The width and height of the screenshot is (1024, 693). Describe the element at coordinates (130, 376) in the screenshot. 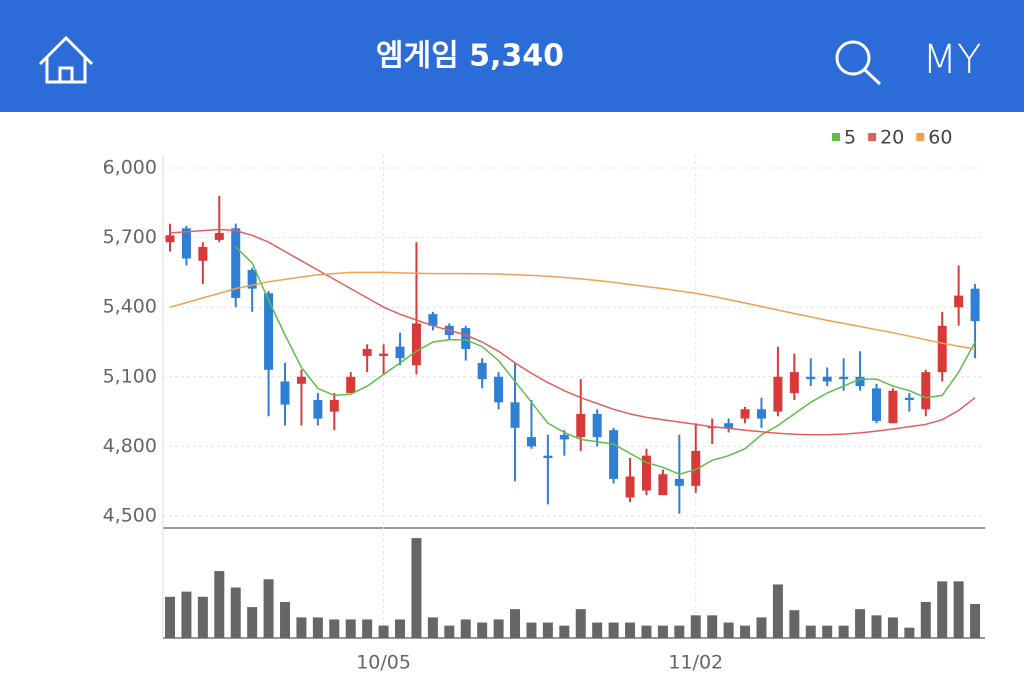

I see `y-tick-label: 5,100` at that location.